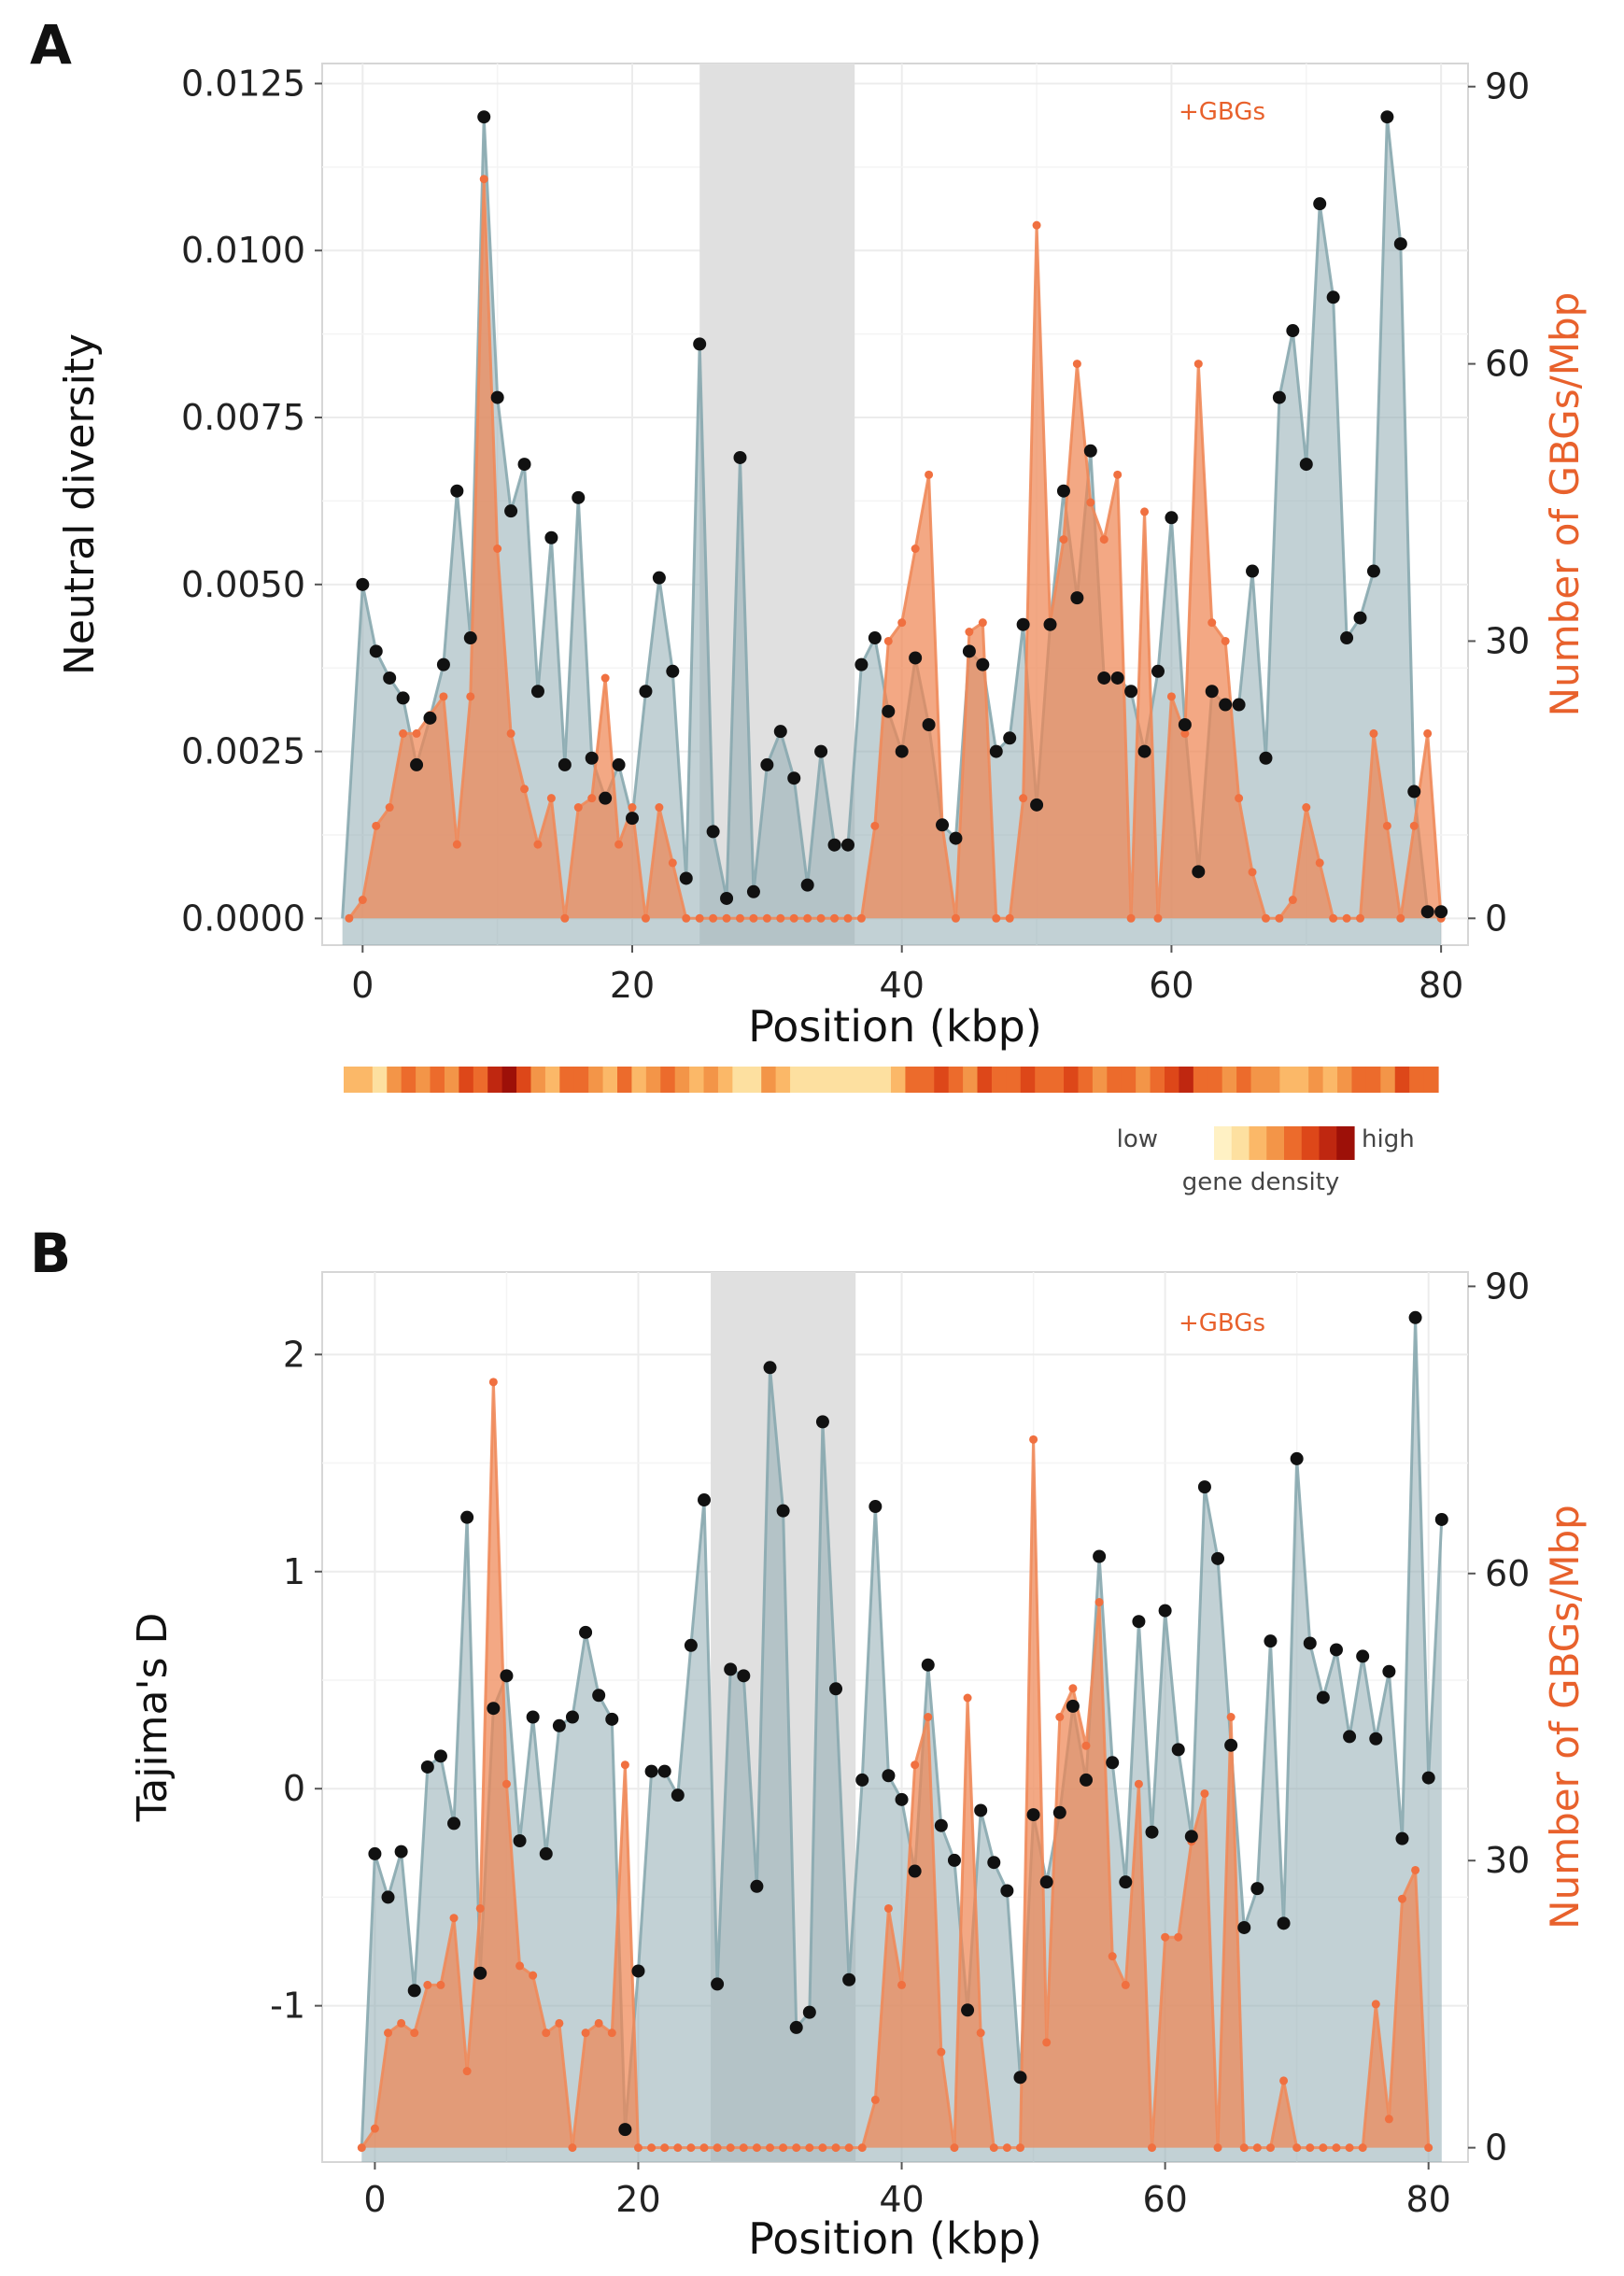  Describe the element at coordinates (1565, 1717) in the screenshot. I see `y2-axis-label: Number of GBGs/Mbp` at that location.